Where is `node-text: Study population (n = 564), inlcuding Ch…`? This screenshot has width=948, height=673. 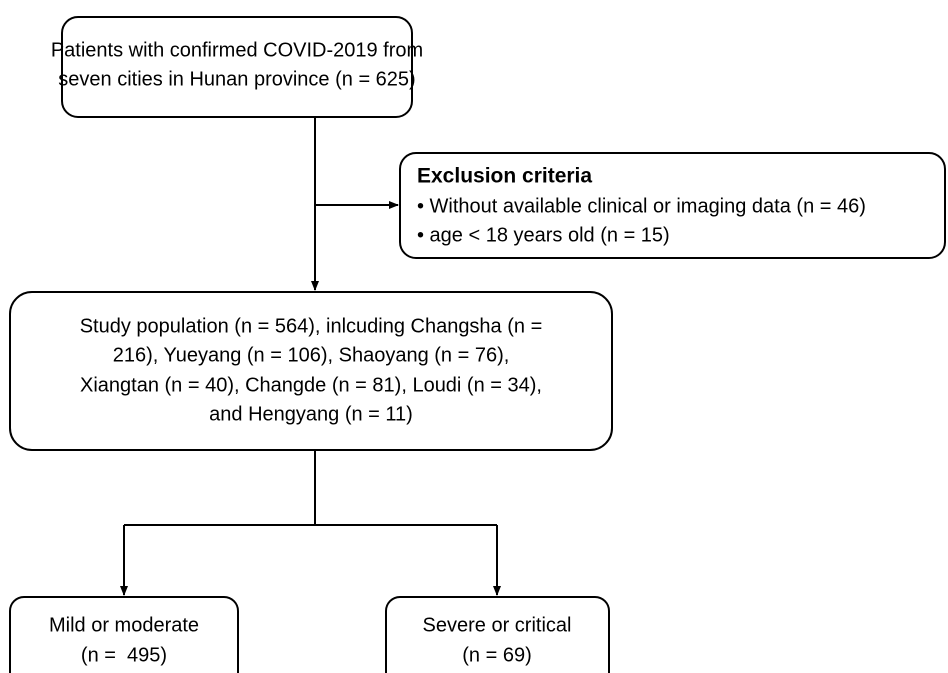 node-text: Study population (n = 564), inlcuding Ch… is located at coordinates (311, 326).